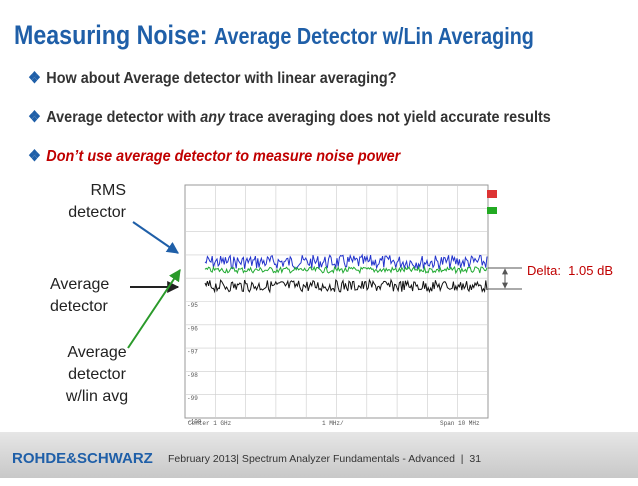 This screenshot has width=638, height=486. I want to click on y-labels: -95 -96 -97 -98 -99 -100, so click(194, 364).